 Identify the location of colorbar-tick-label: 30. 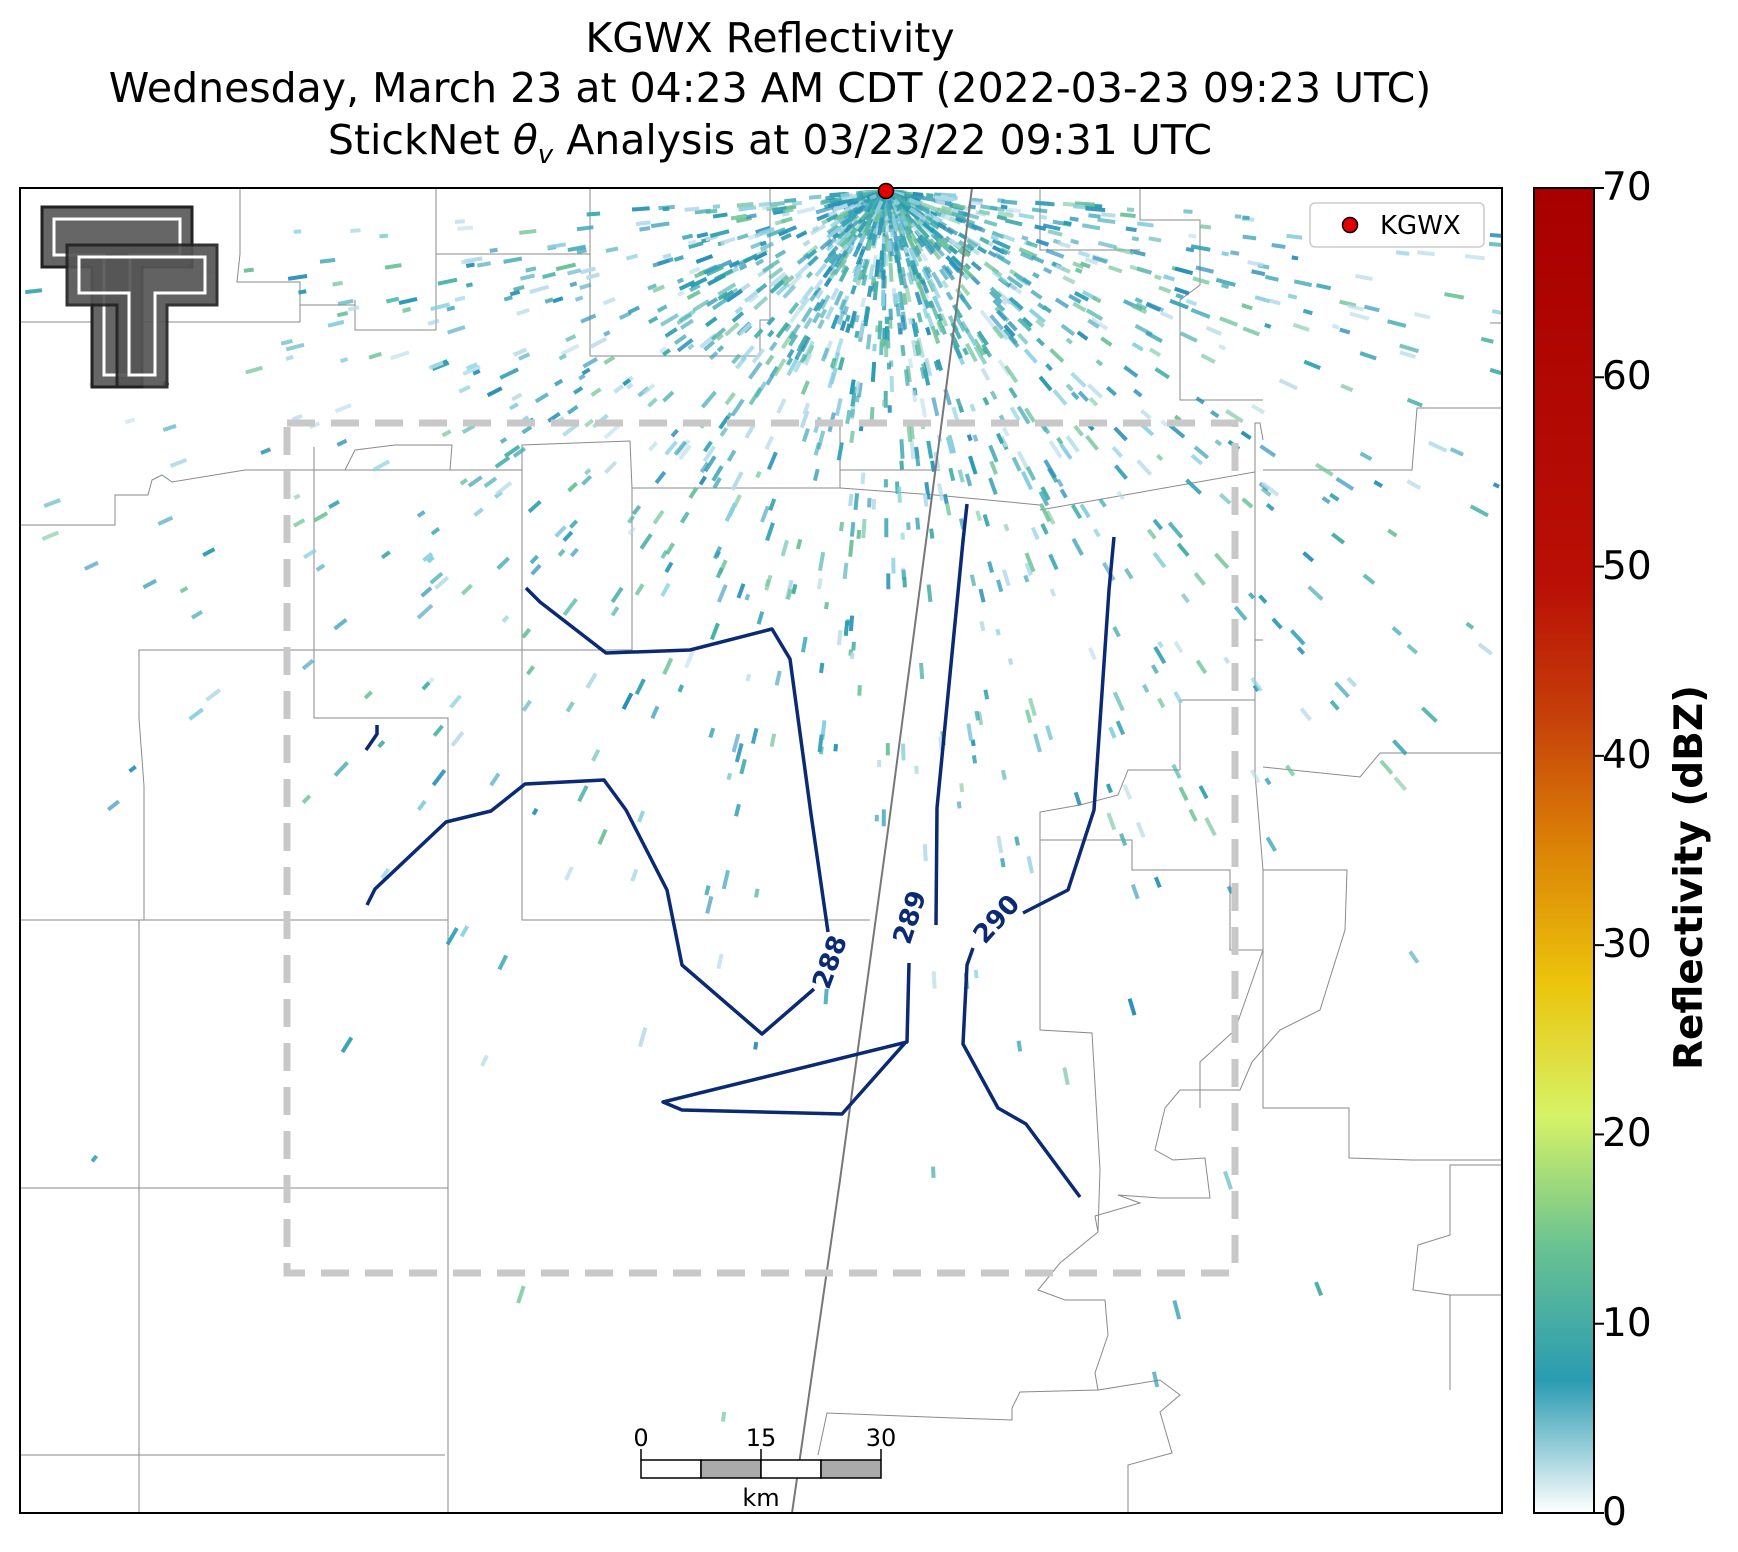
(1627, 945).